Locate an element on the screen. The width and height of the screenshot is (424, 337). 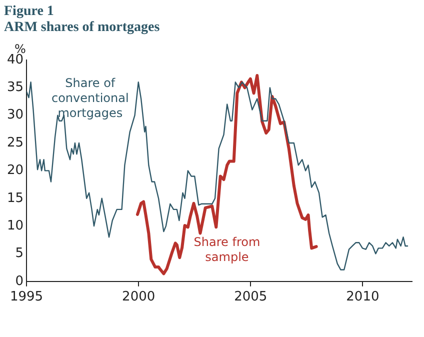
y-tick-label: 5 is located at coordinates (19, 254).